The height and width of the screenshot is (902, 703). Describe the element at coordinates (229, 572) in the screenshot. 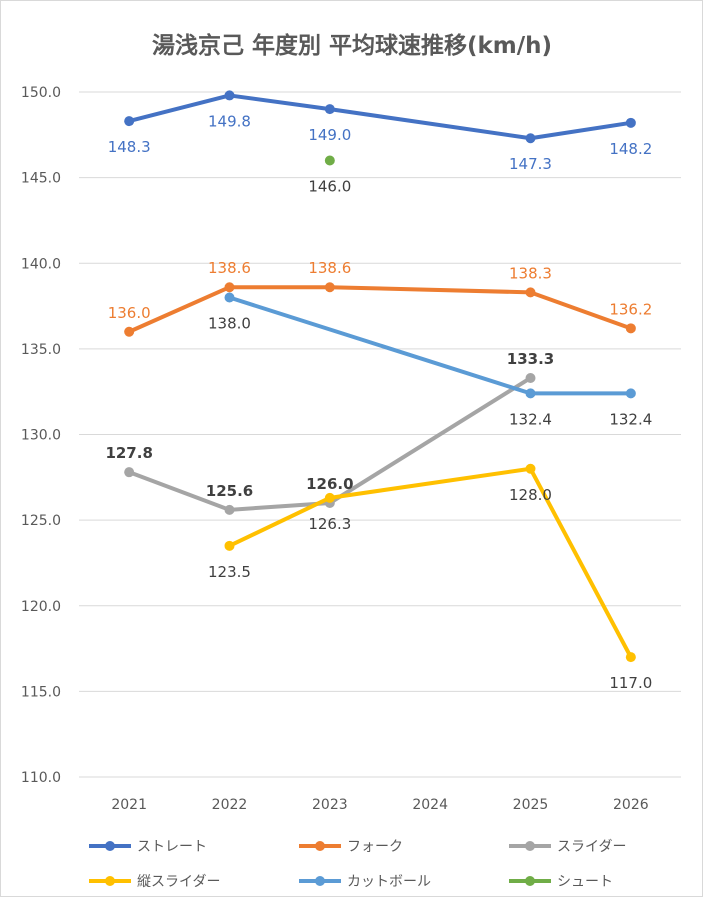

I see `data-label: 123.5` at that location.